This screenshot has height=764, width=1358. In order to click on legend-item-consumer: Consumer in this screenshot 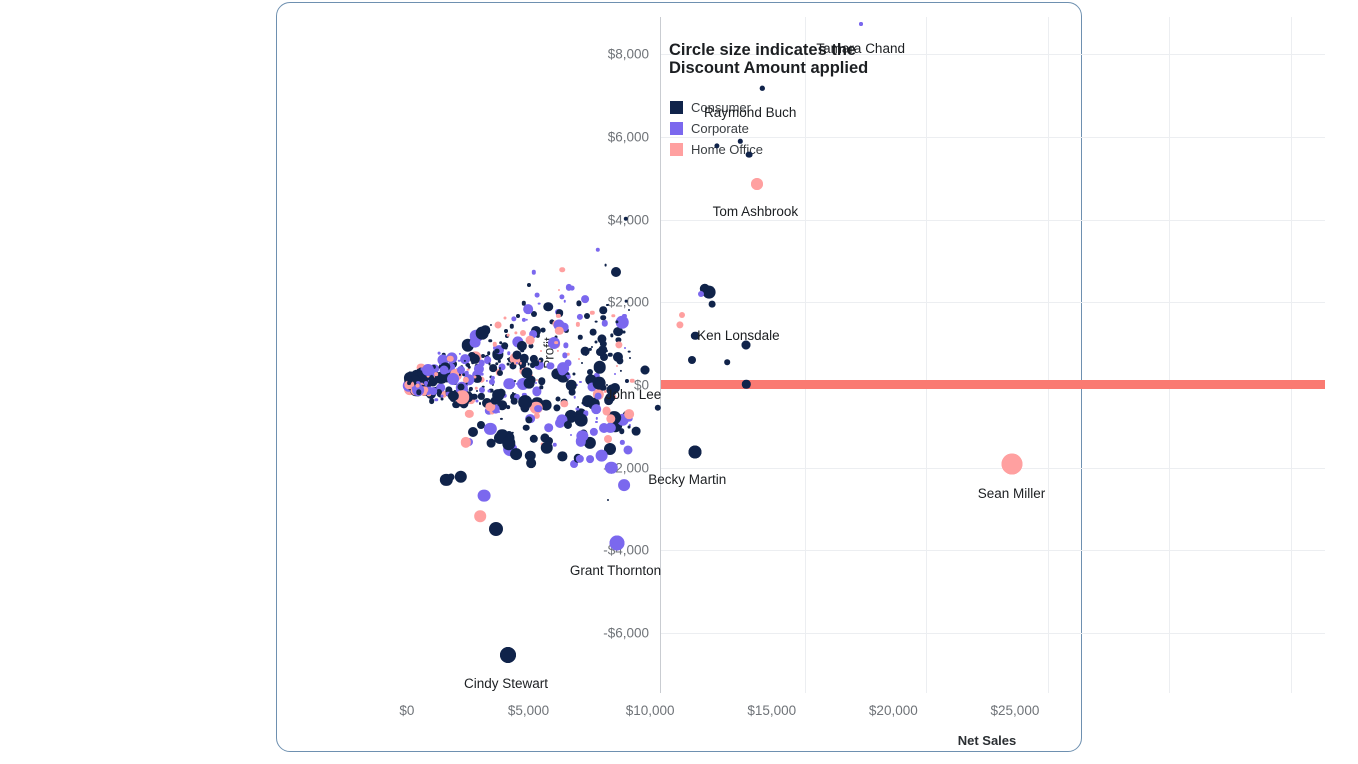, I will do `click(716, 107)`.